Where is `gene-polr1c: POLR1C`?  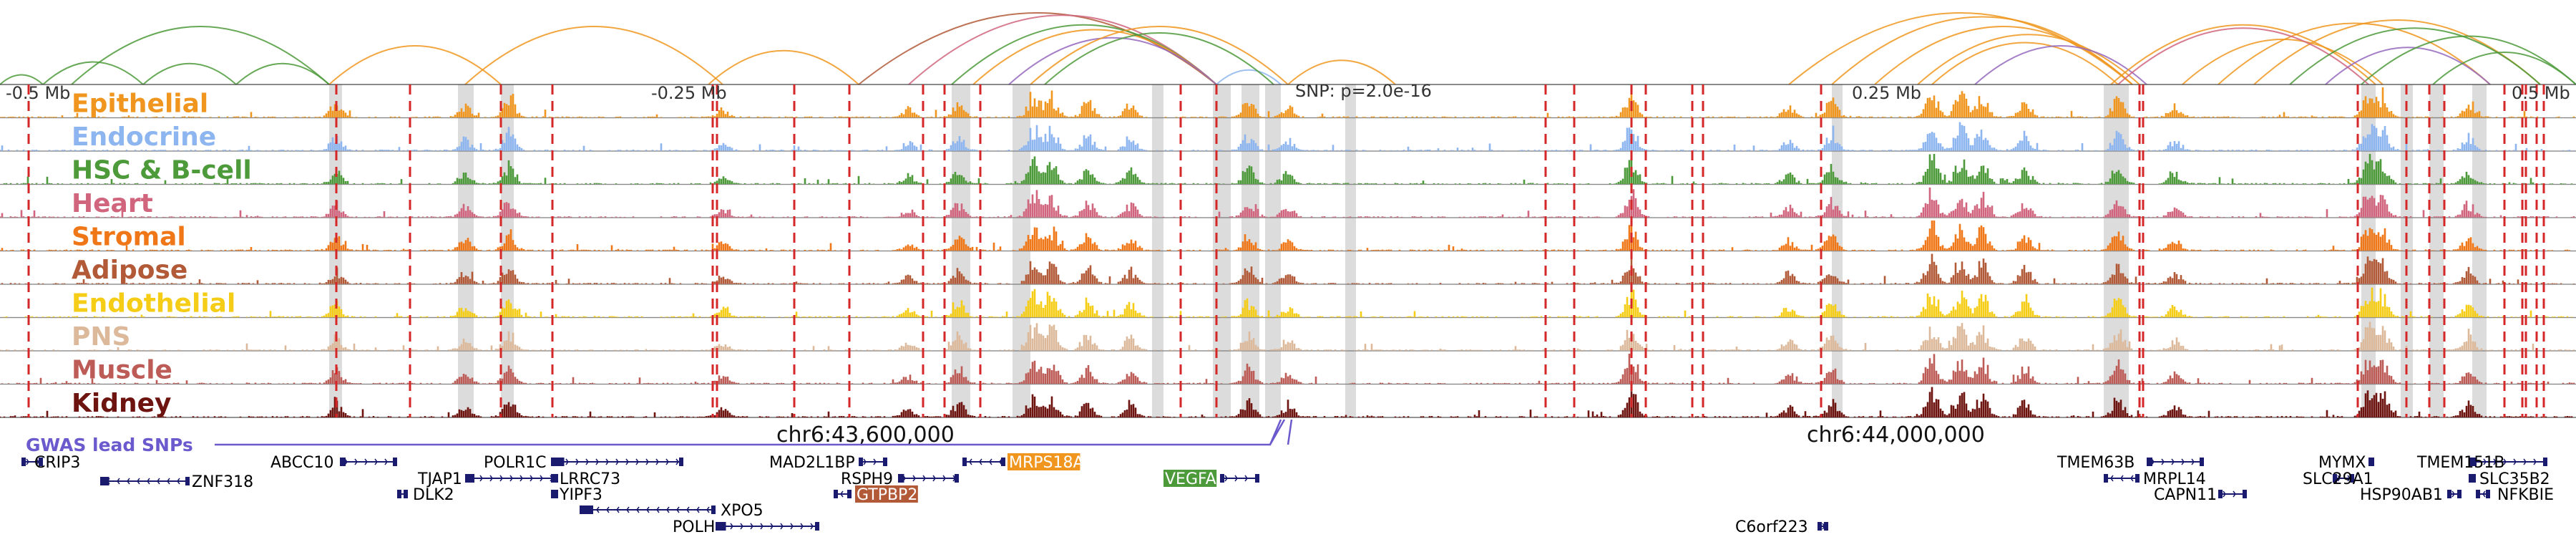
gene-polr1c: POLR1C is located at coordinates (583, 463).